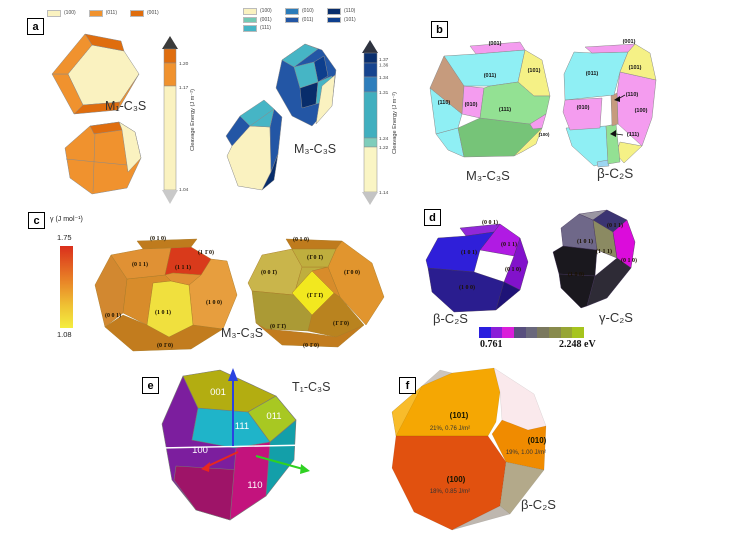 The image size is (742, 537). What do you see at coordinates (587, 146) in the screenshot?
I see `facet-cyan` at bounding box center [587, 146].